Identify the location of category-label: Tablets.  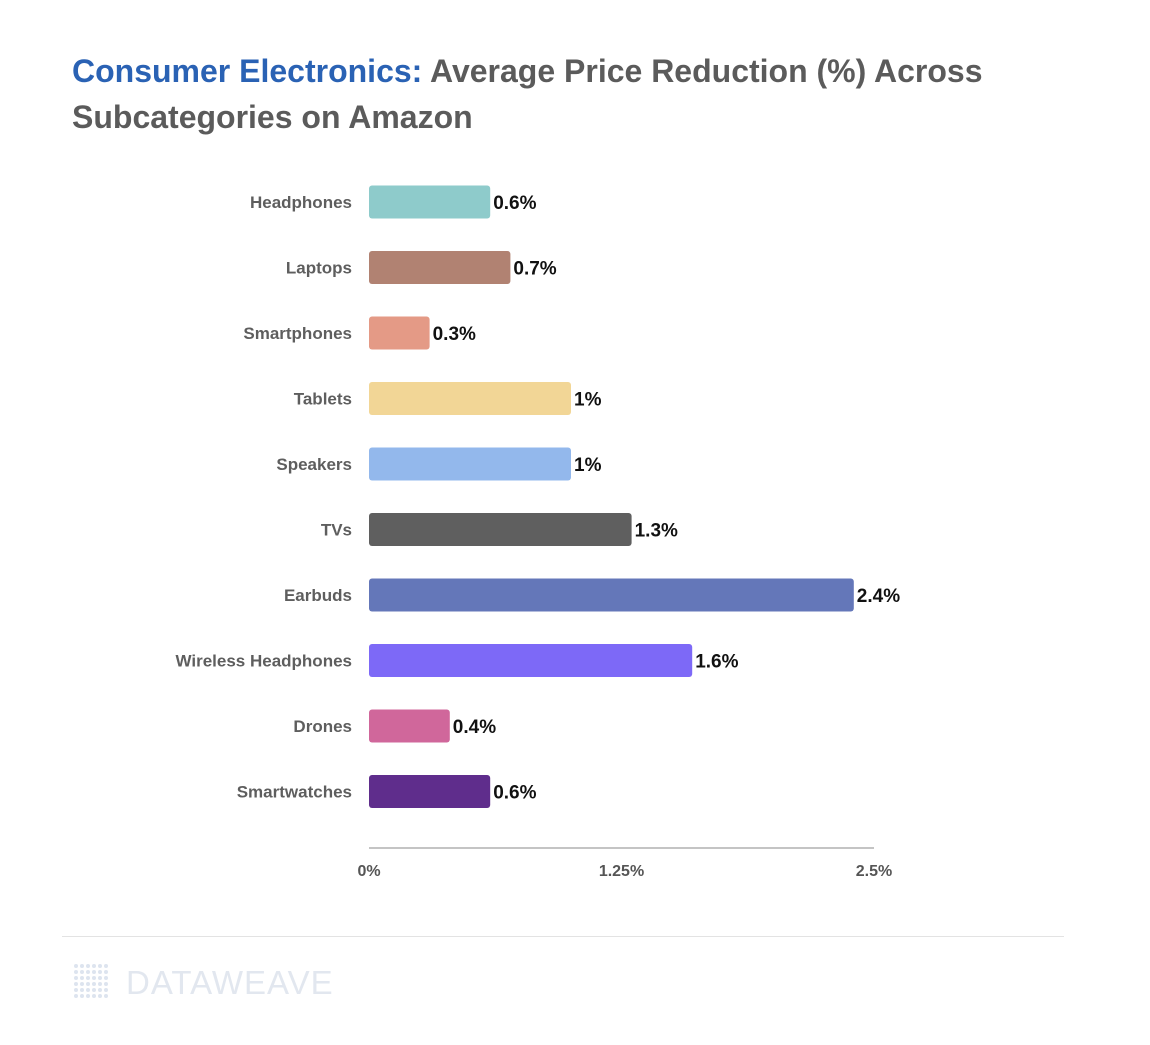
(323, 399).